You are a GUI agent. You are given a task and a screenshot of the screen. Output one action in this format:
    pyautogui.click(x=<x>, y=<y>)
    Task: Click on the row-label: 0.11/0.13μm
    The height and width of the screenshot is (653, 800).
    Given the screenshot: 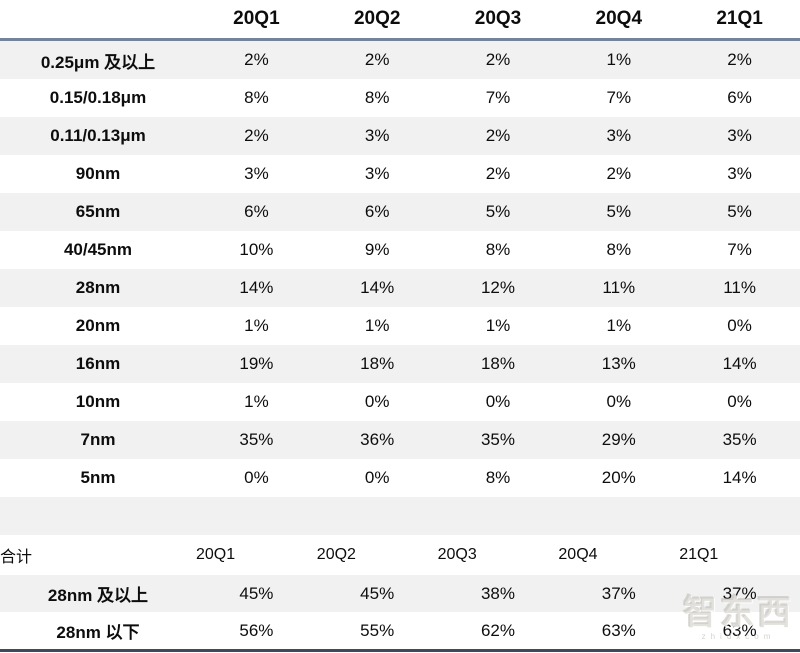 What is the action you would take?
    pyautogui.click(x=98, y=135)
    